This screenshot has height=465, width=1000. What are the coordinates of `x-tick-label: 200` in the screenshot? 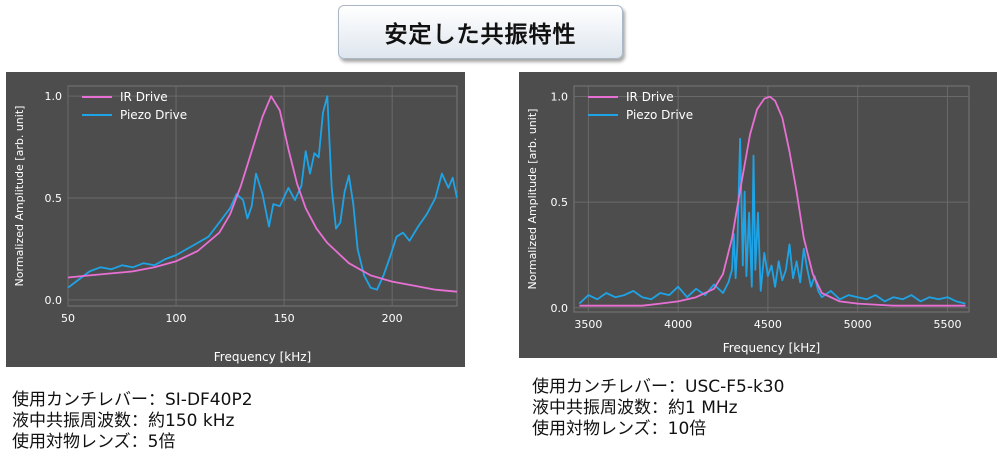 It's located at (392, 318).